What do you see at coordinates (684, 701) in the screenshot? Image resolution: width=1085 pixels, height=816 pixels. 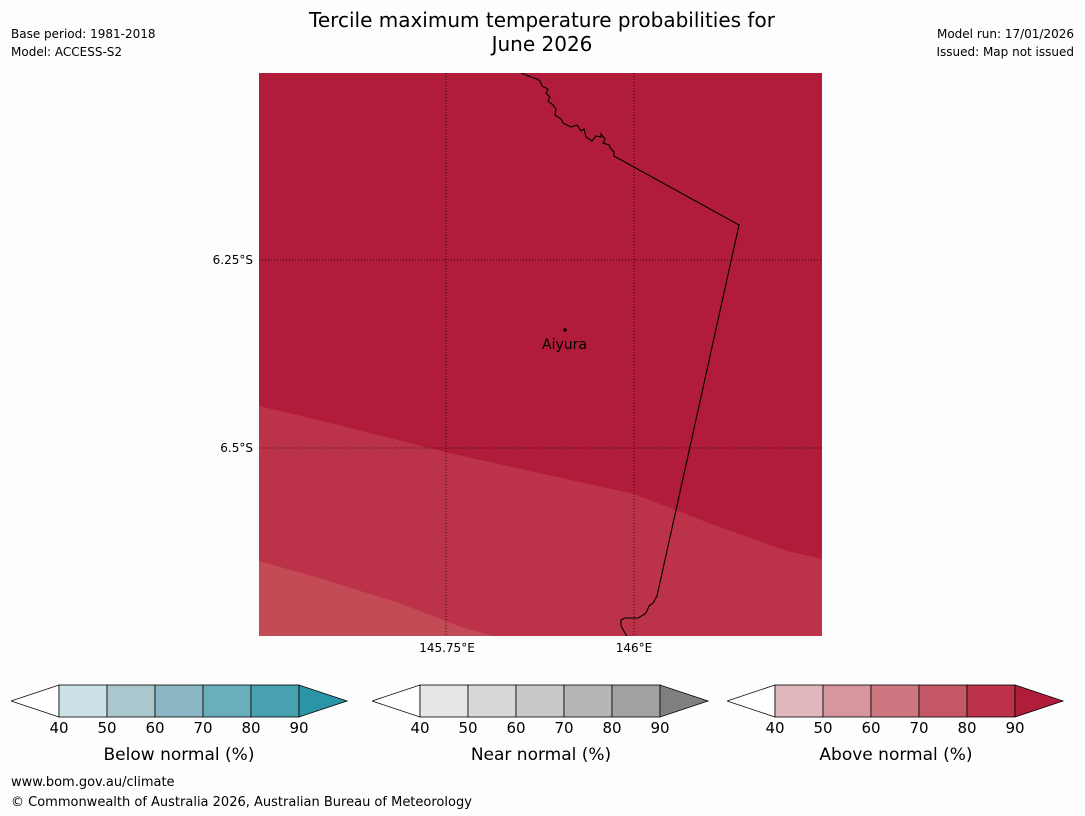 I see `colorbar-near-extend-high` at bounding box center [684, 701].